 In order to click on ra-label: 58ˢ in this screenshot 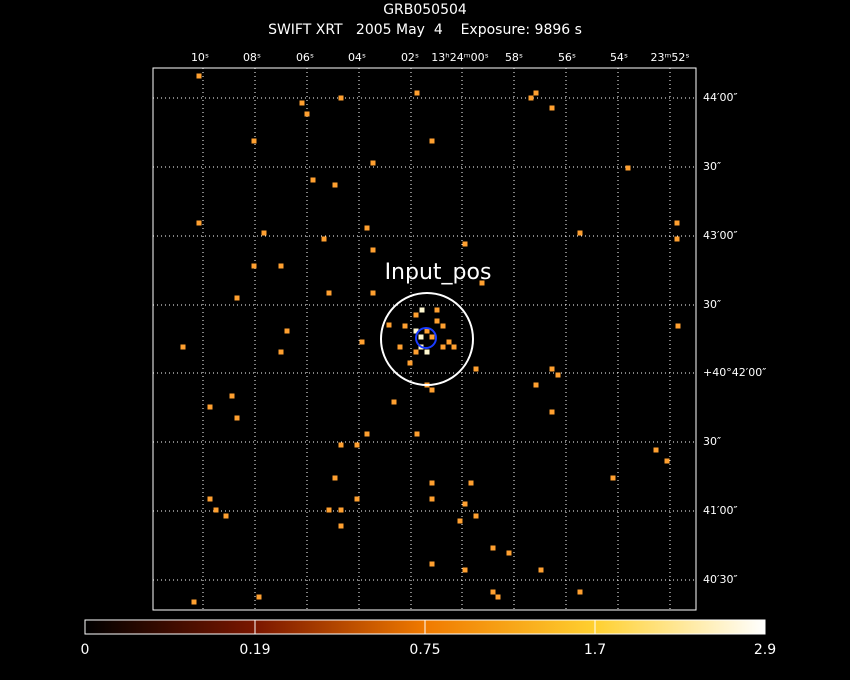, I will do `click(514, 57)`.